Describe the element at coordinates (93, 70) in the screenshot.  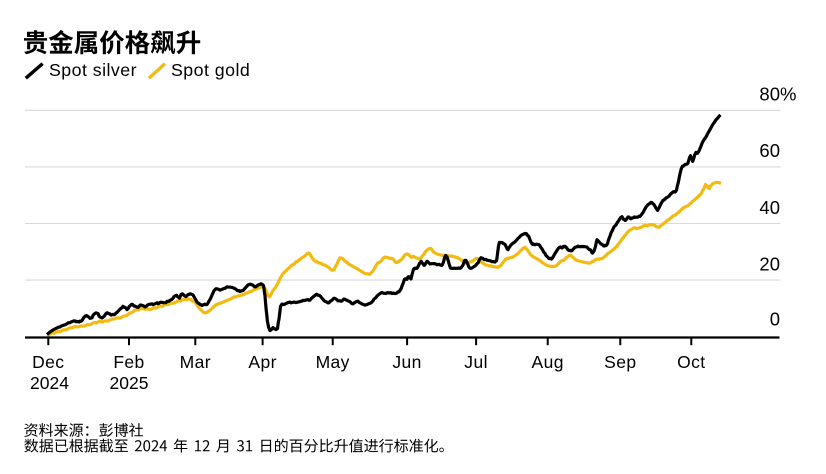
I see `svg-text: Spot silver` at that location.